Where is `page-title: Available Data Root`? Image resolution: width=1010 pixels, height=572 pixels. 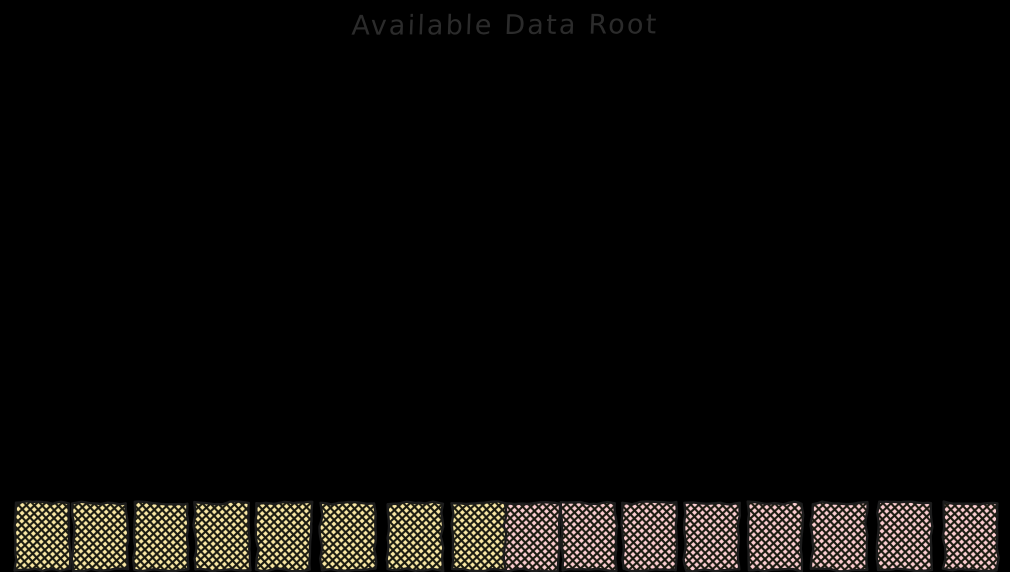
page-title: Available Data Root is located at coordinates (505, 25).